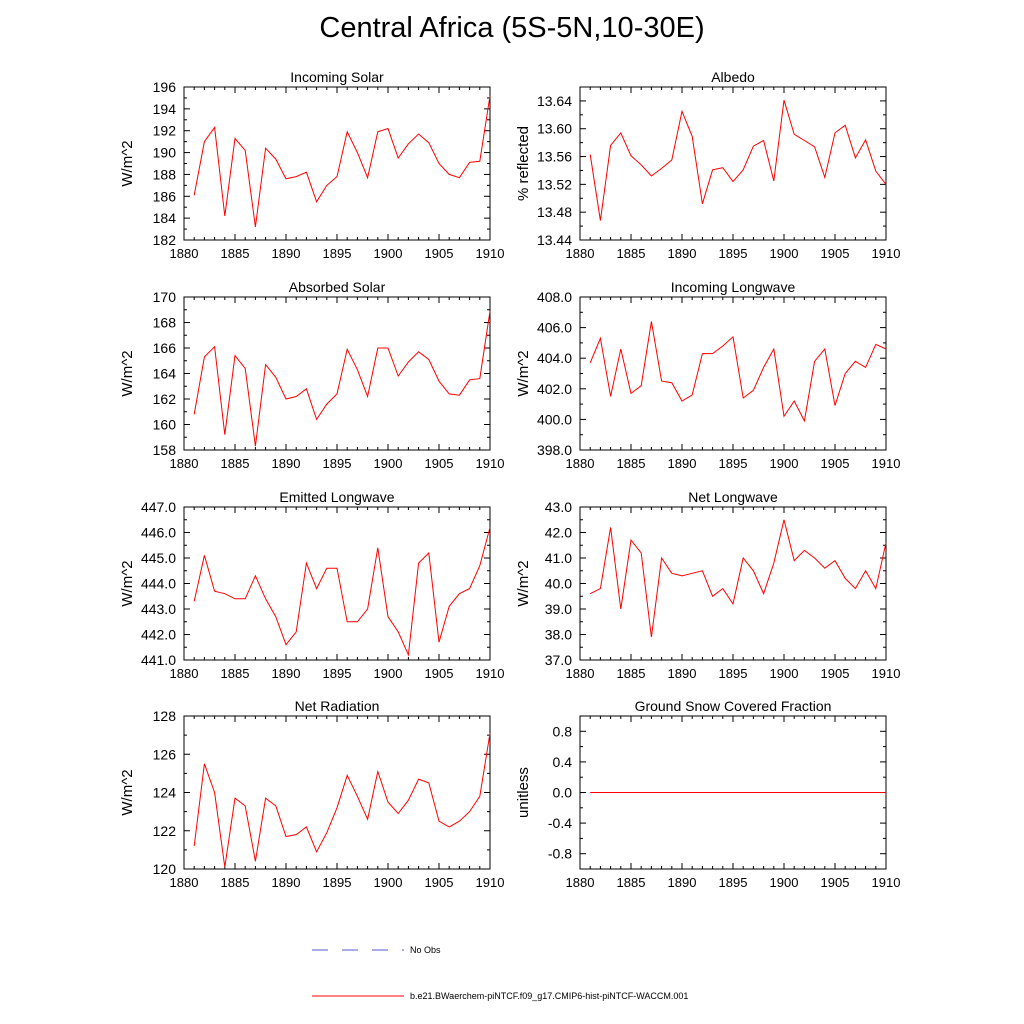 This screenshot has width=1024, height=1024. Describe the element at coordinates (165, 450) in the screenshot. I see `y-tick-label: 158` at that location.